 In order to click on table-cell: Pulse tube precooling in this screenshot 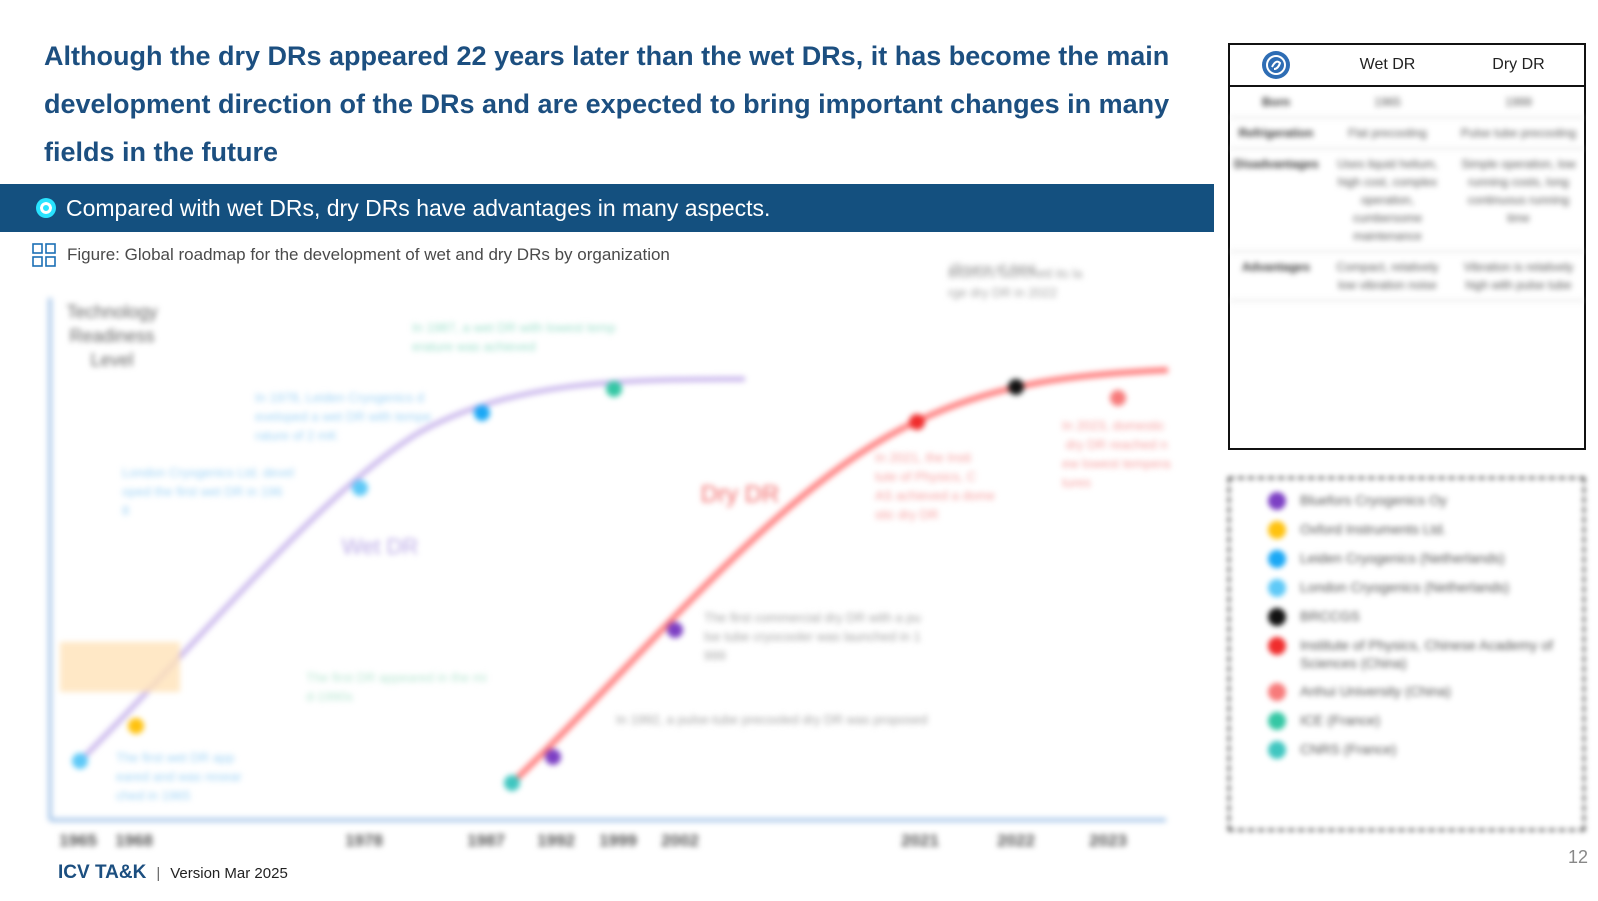, I will do `click(1518, 133)`.